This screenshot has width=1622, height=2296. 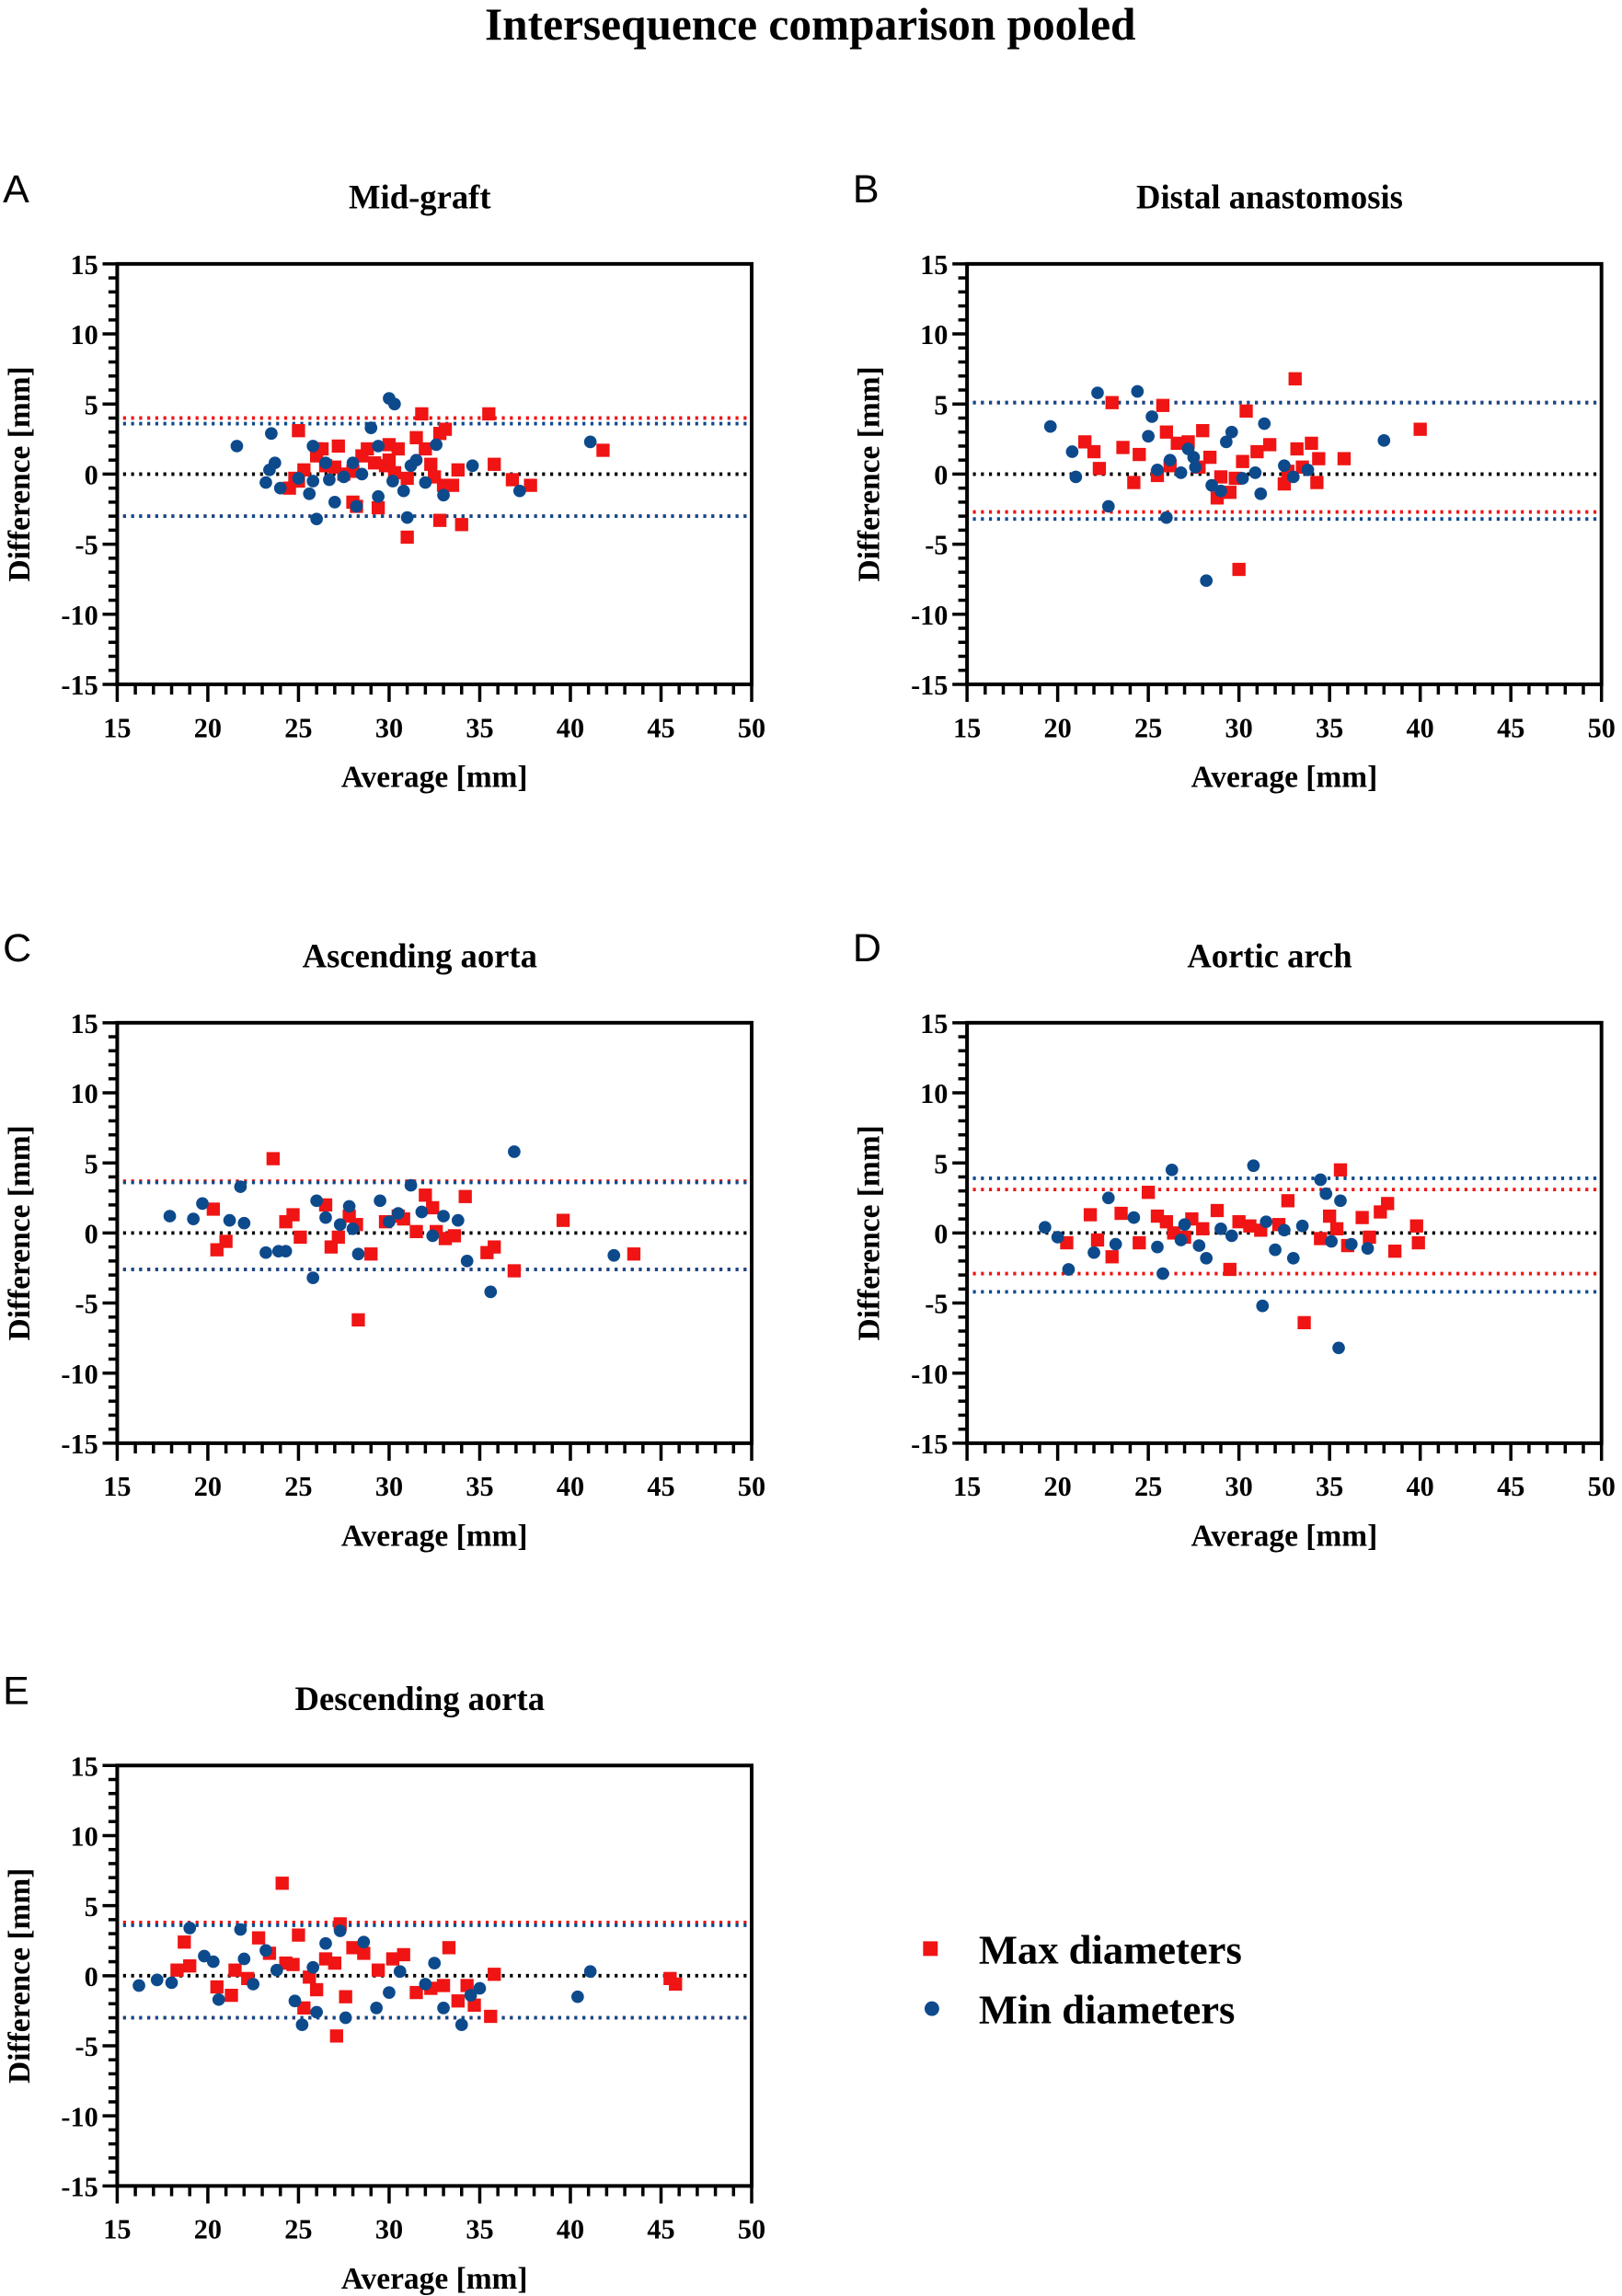 I want to click on panel-letter: D, so click(x=867, y=948).